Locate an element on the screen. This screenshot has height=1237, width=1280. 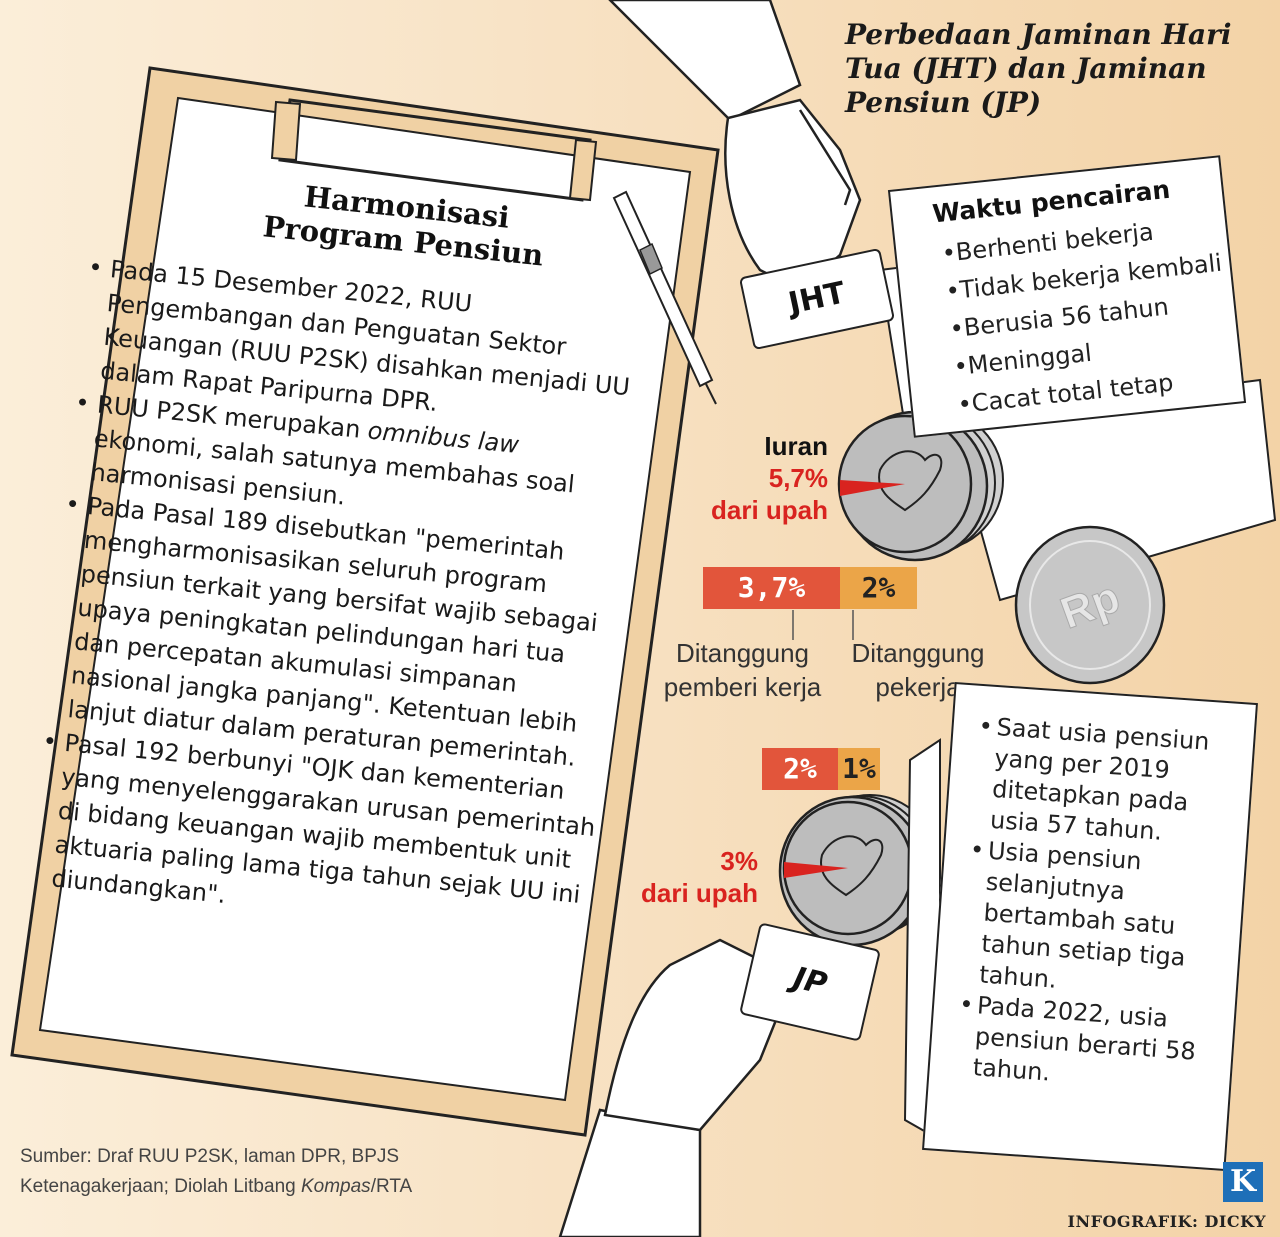
jht-iuran-label: Iuran 5,7% dari upah is located at coordinates (754, 478).